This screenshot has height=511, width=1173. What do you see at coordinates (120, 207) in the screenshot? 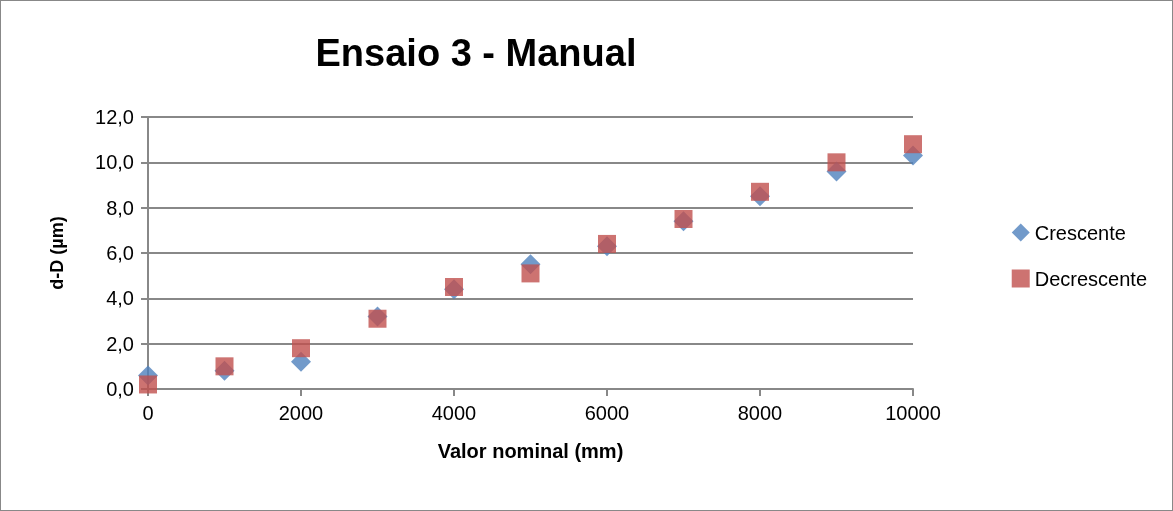
I see `y-tick-label: 8,0` at bounding box center [120, 207].